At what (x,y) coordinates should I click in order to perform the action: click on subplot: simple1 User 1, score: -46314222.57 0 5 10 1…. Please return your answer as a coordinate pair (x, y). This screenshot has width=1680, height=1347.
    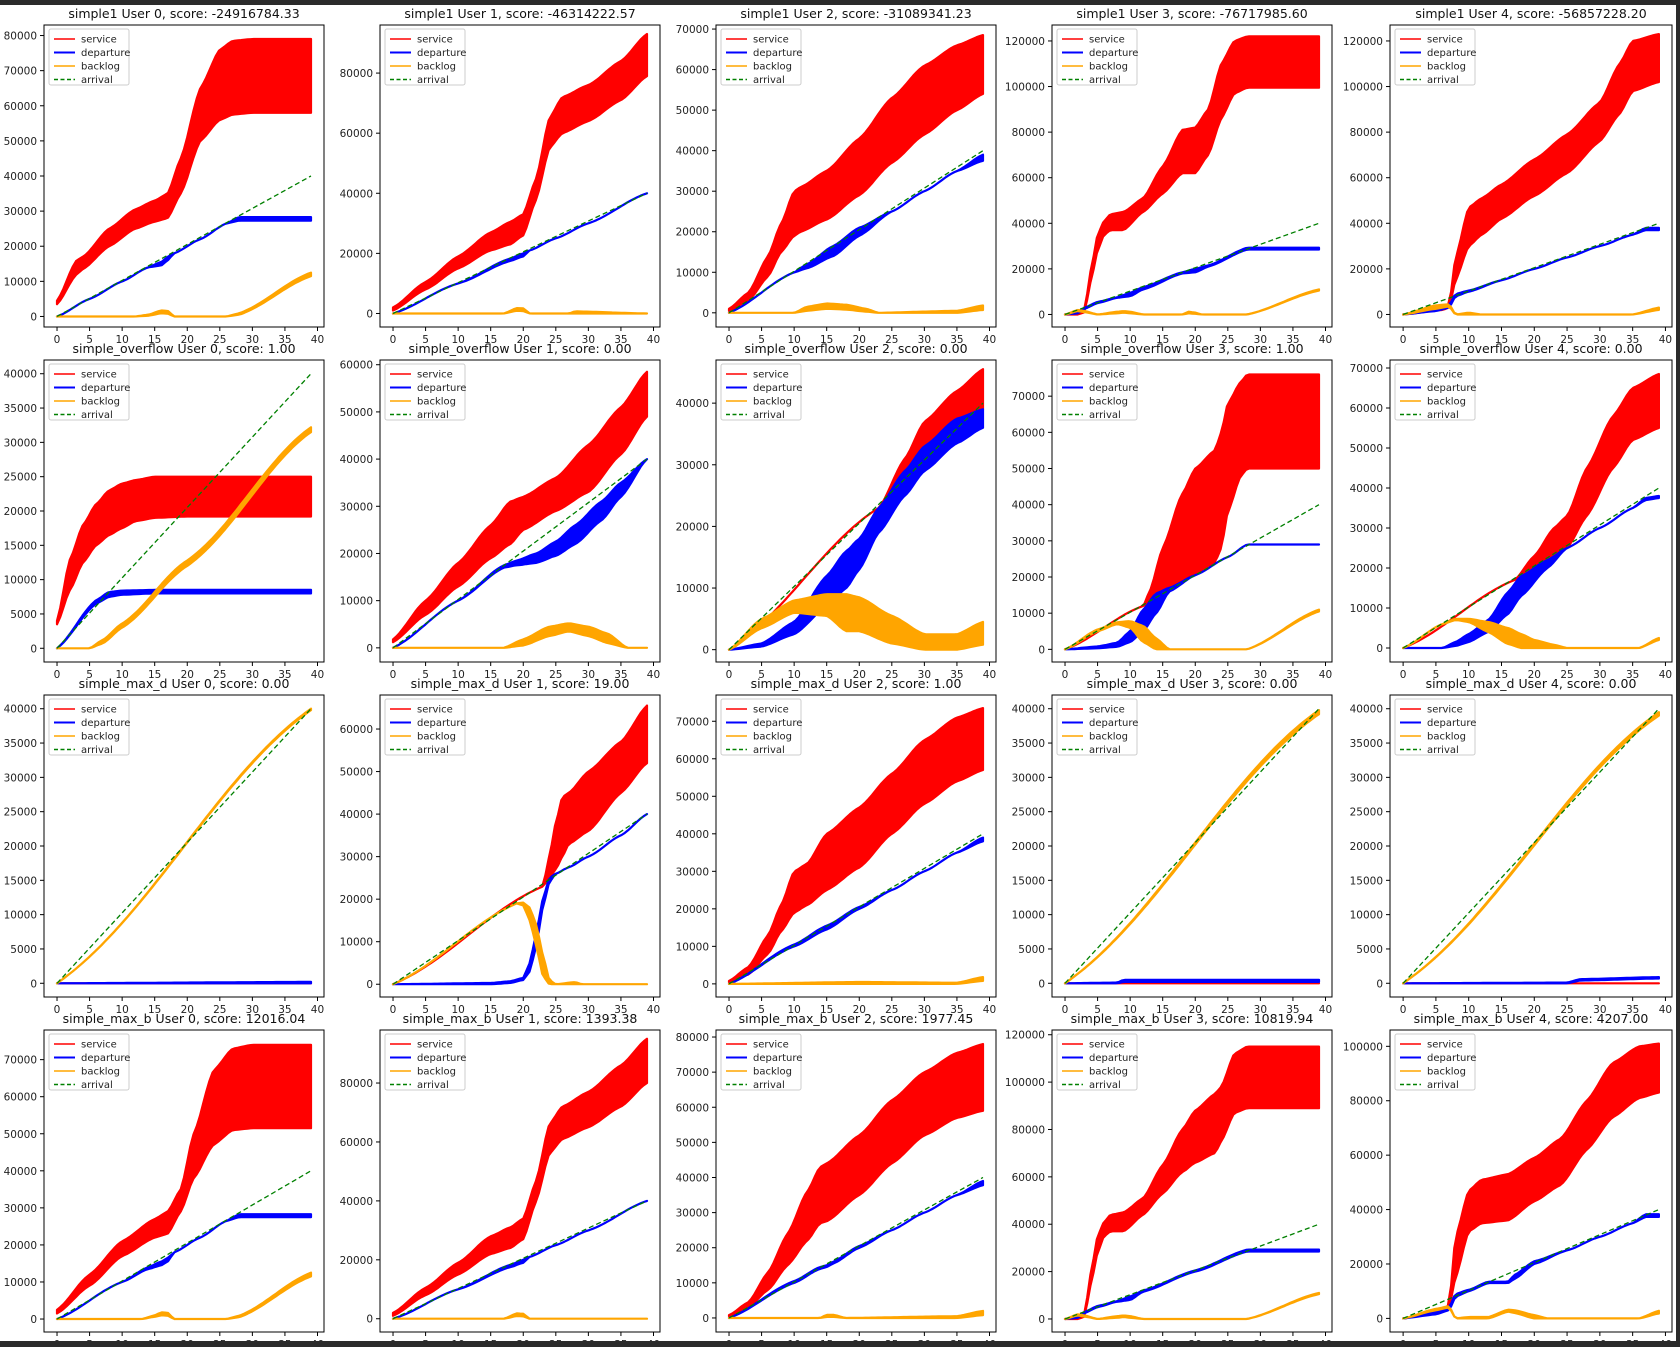
    Looking at the image, I should click on (500, 175).